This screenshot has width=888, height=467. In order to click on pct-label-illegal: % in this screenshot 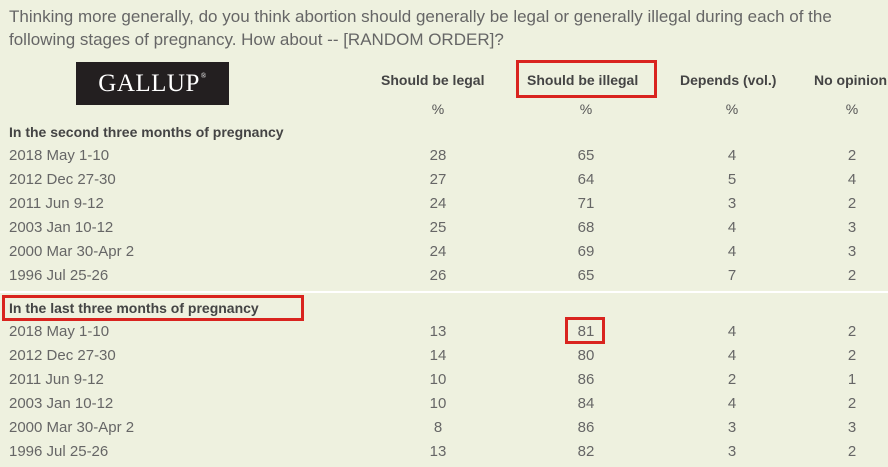, I will do `click(586, 109)`.